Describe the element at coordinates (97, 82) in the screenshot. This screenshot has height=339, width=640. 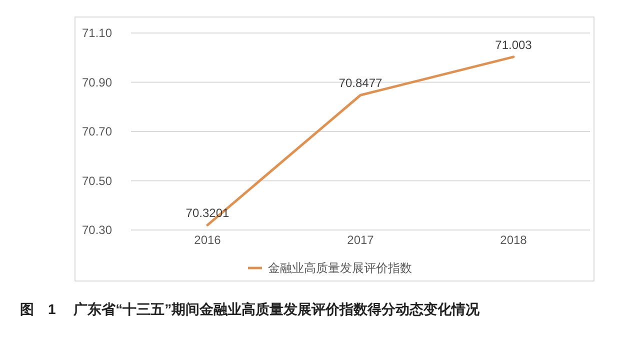
I see `y-tick-label: 70.90` at that location.